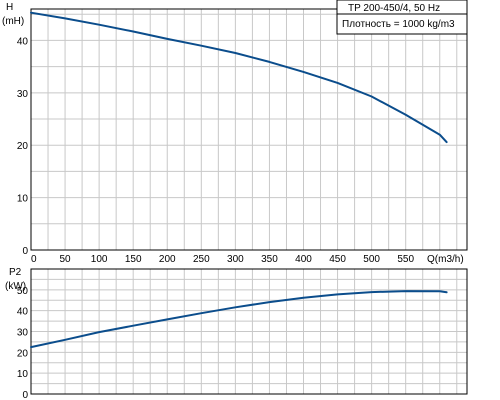 Image resolution: width=500 pixels, height=400 pixels. Describe the element at coordinates (66, 259) in the screenshot. I see `head-x-tick-label: 50` at that location.